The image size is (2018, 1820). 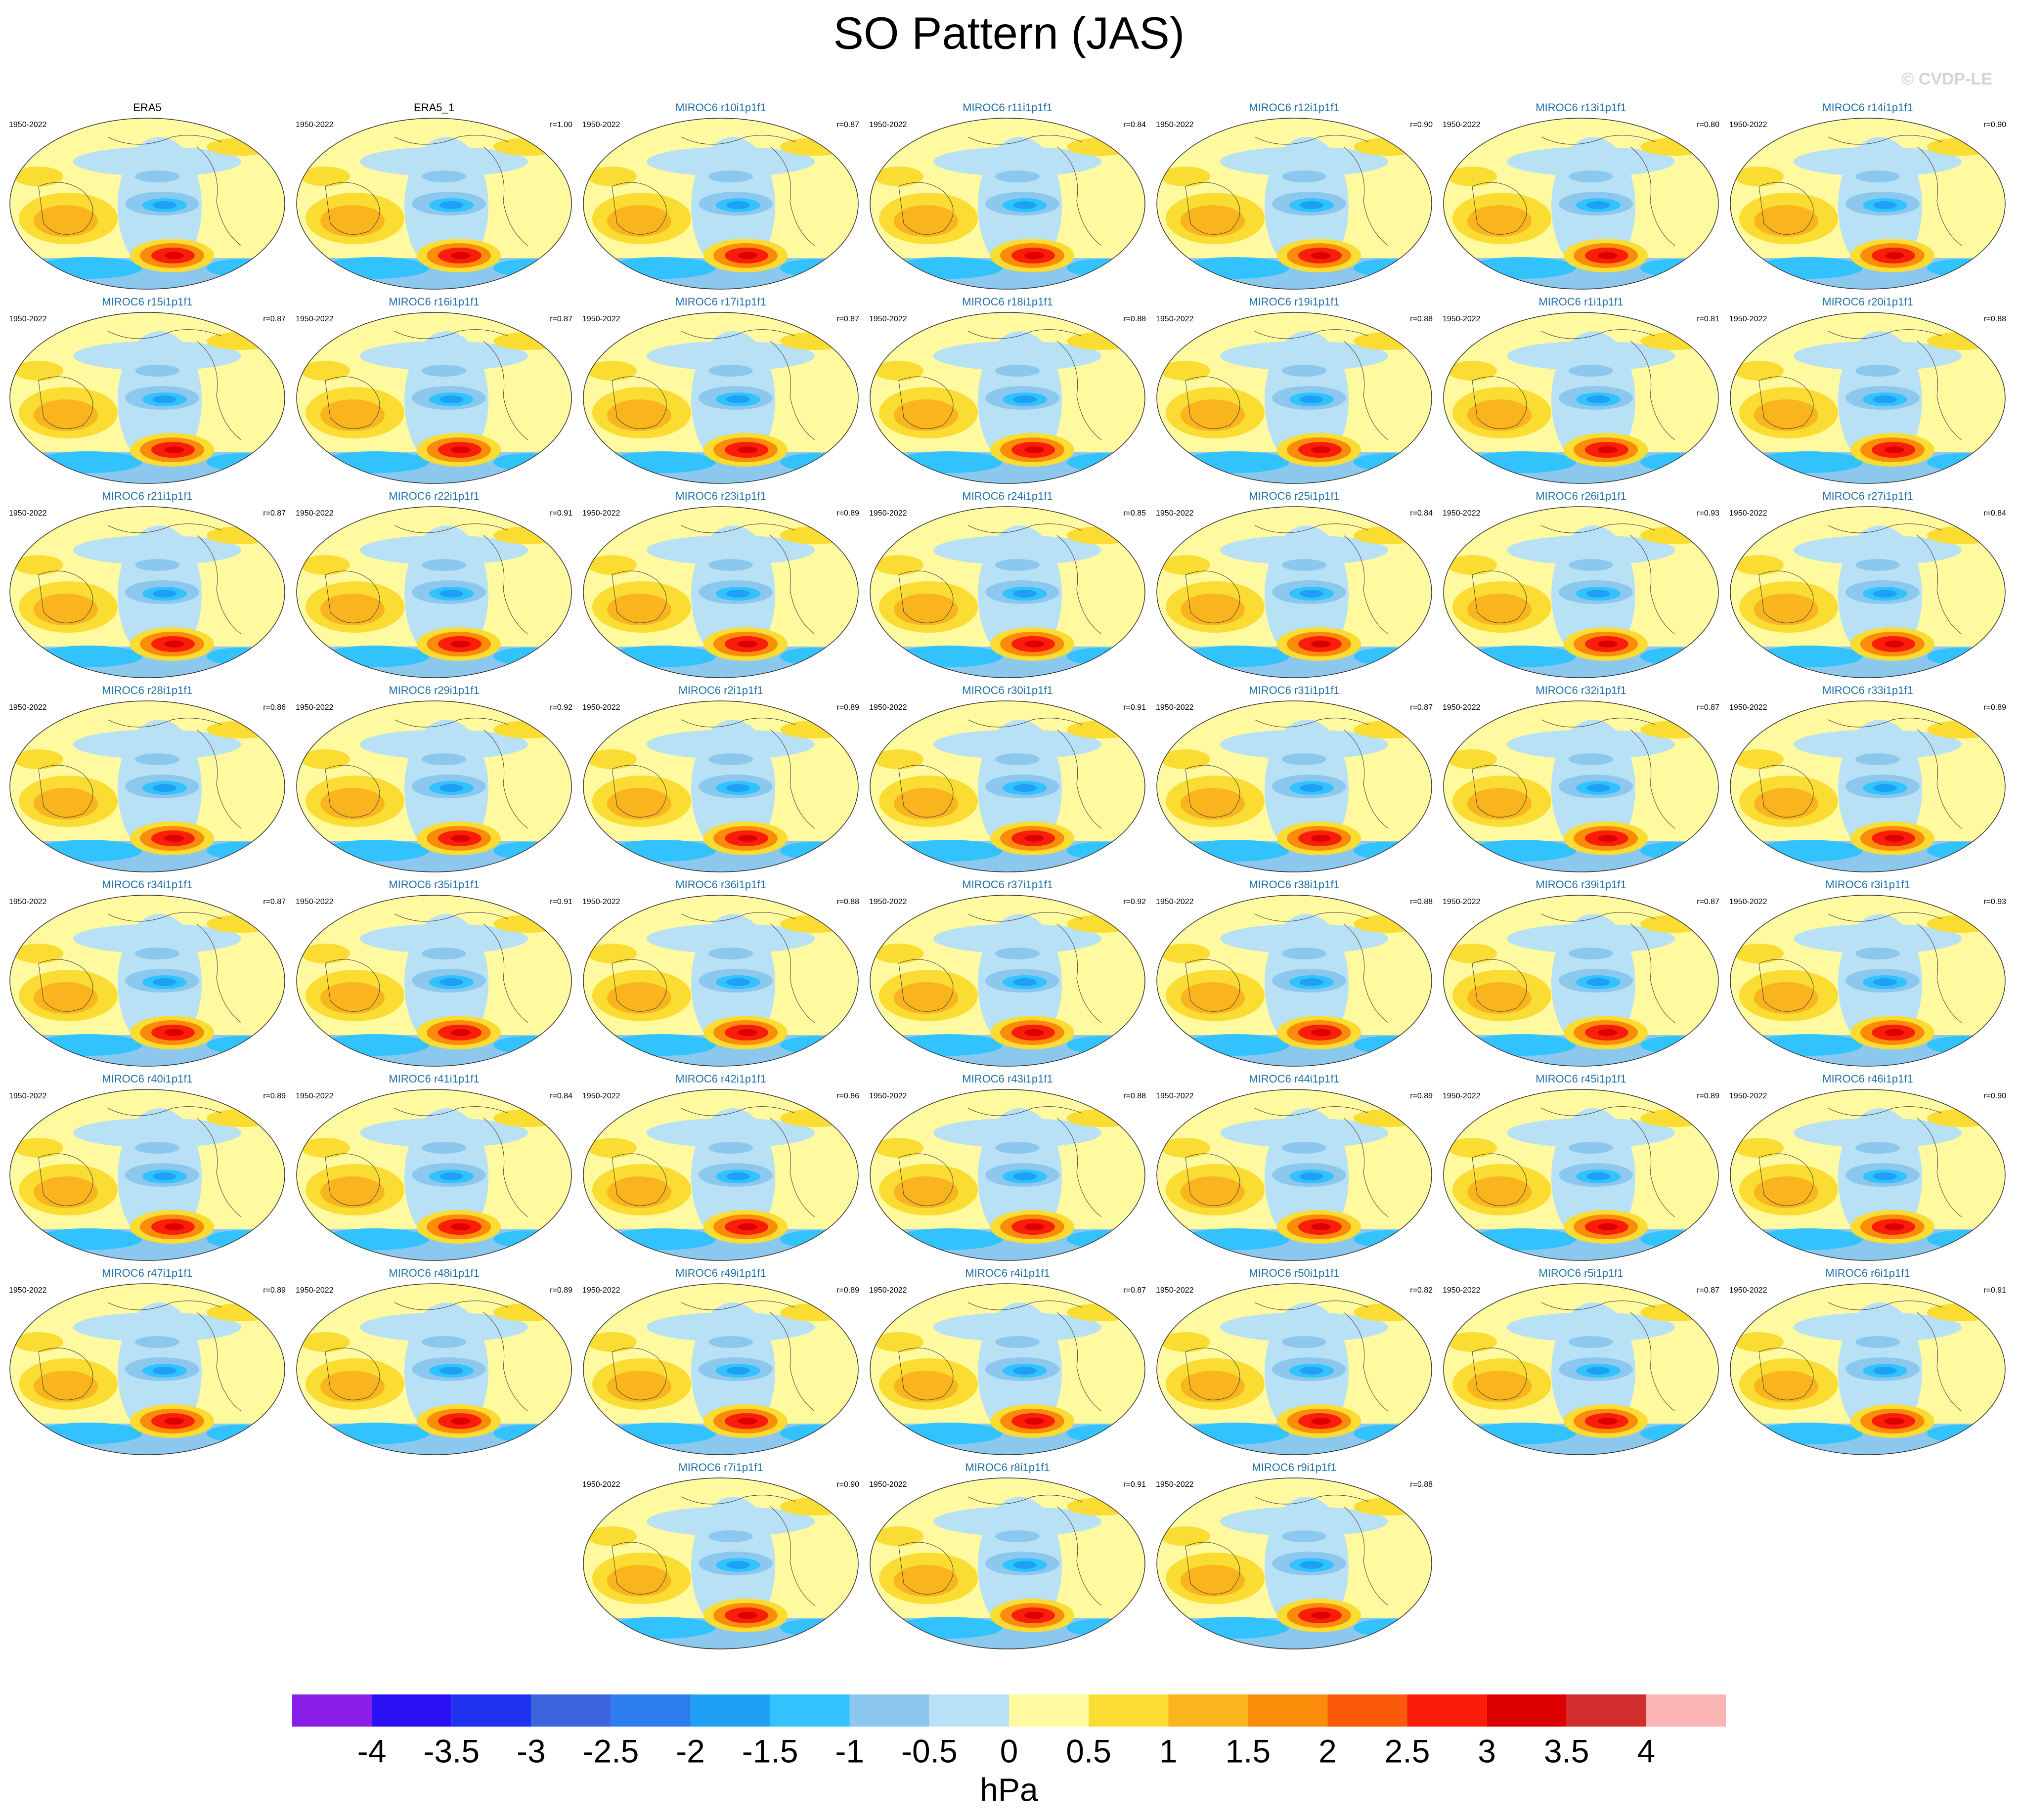 I want to click on panel-title: MIROC6 r7i1p1f1, so click(x=720, y=1467).